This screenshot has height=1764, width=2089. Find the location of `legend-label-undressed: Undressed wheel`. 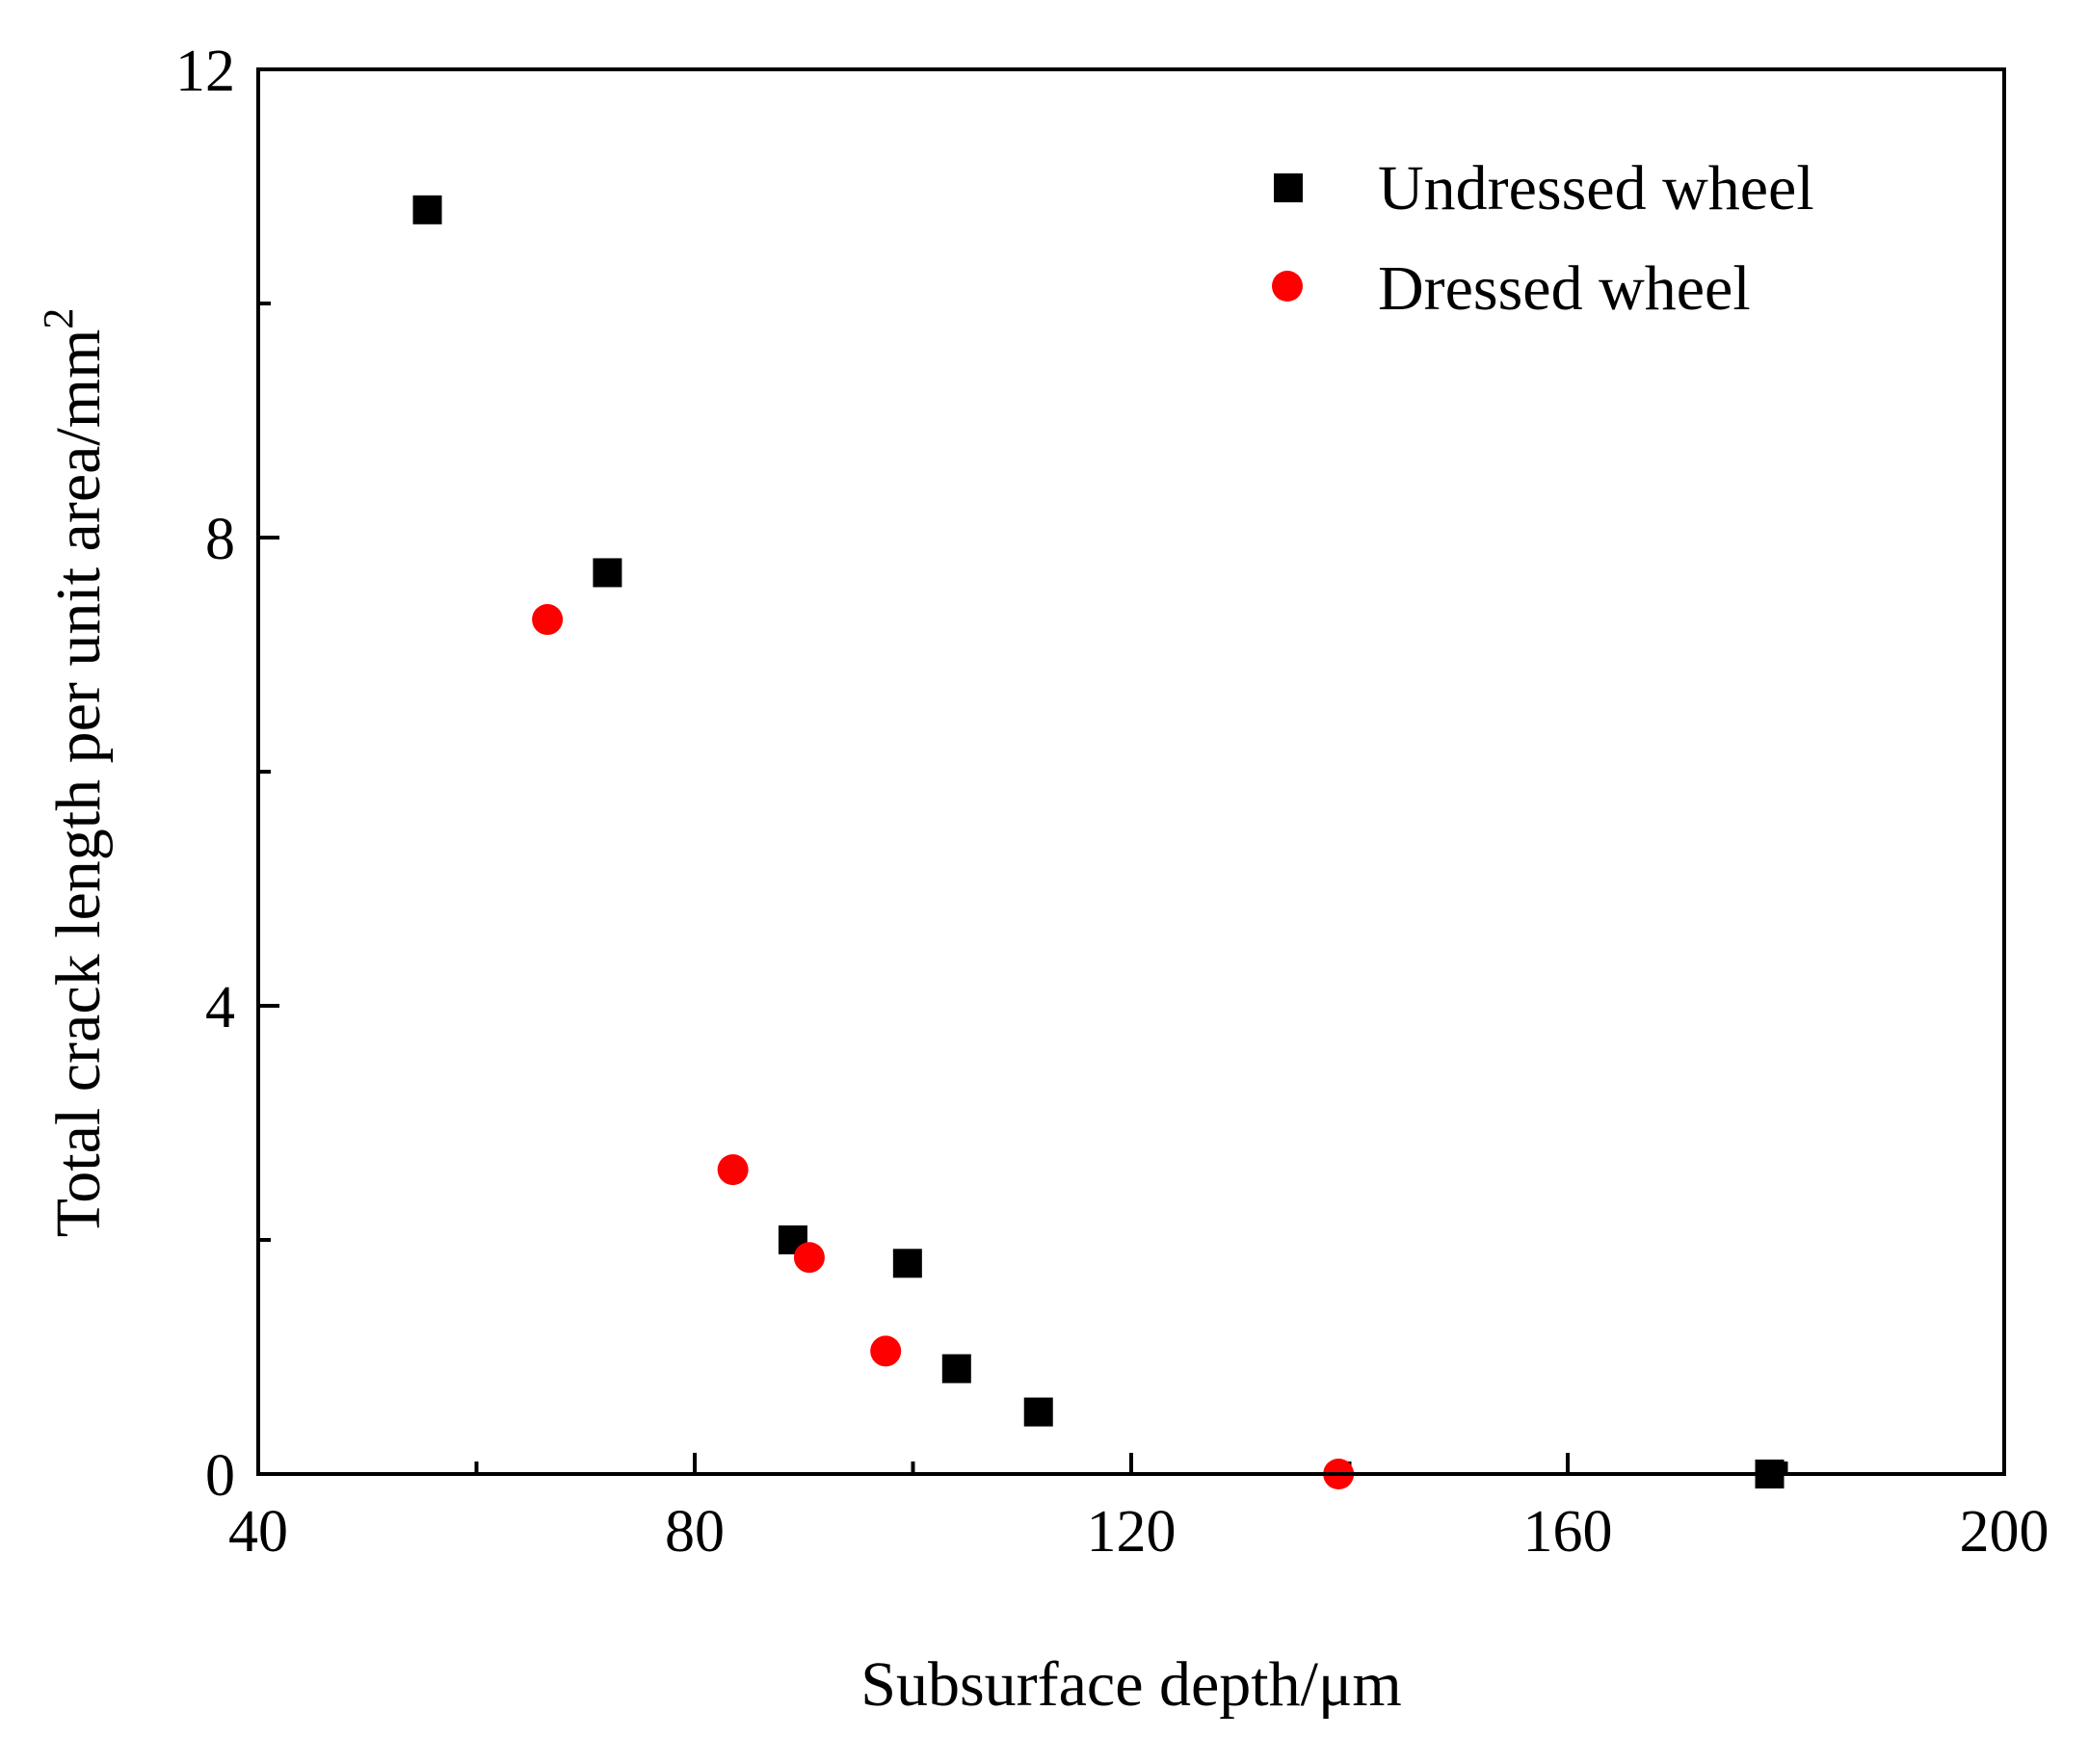

legend-label-undressed: Undressed wheel is located at coordinates (1596, 188).